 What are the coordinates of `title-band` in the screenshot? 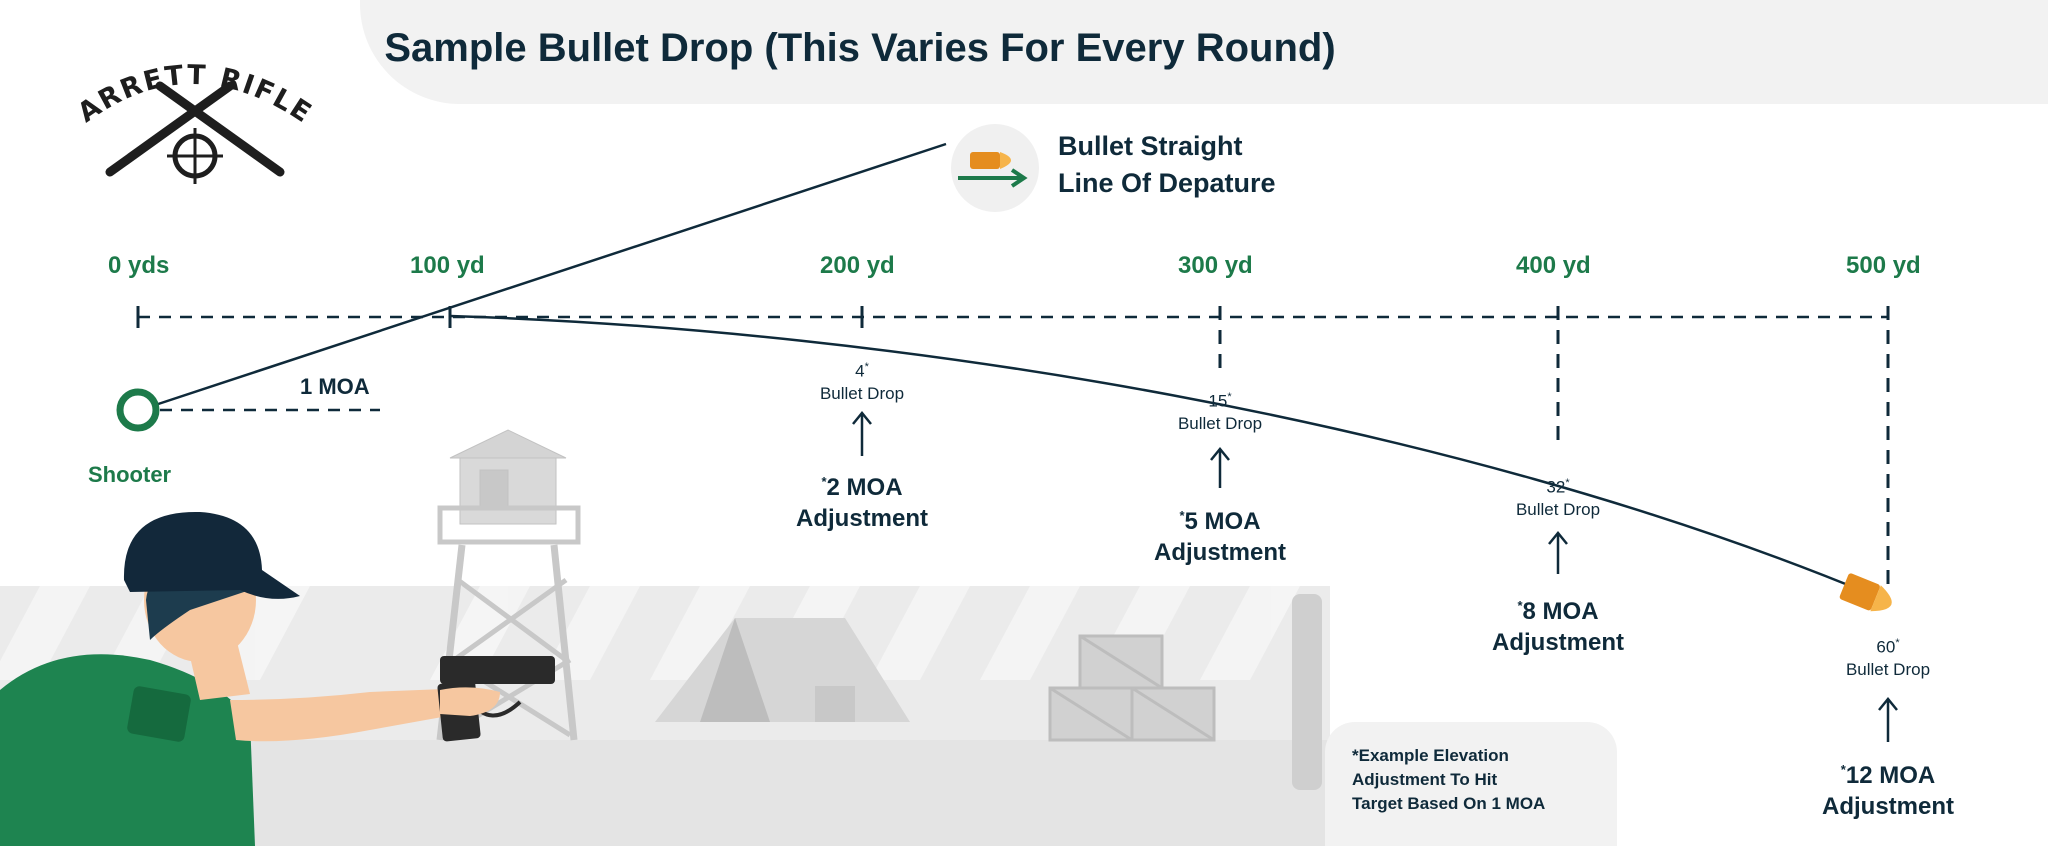 It's located at (1204, 52).